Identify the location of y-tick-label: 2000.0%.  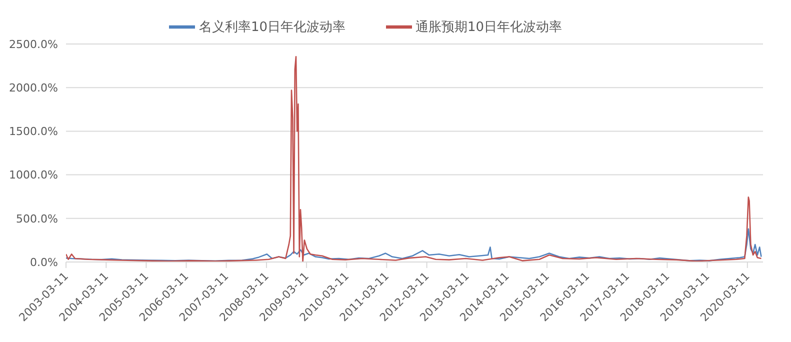
(33, 88).